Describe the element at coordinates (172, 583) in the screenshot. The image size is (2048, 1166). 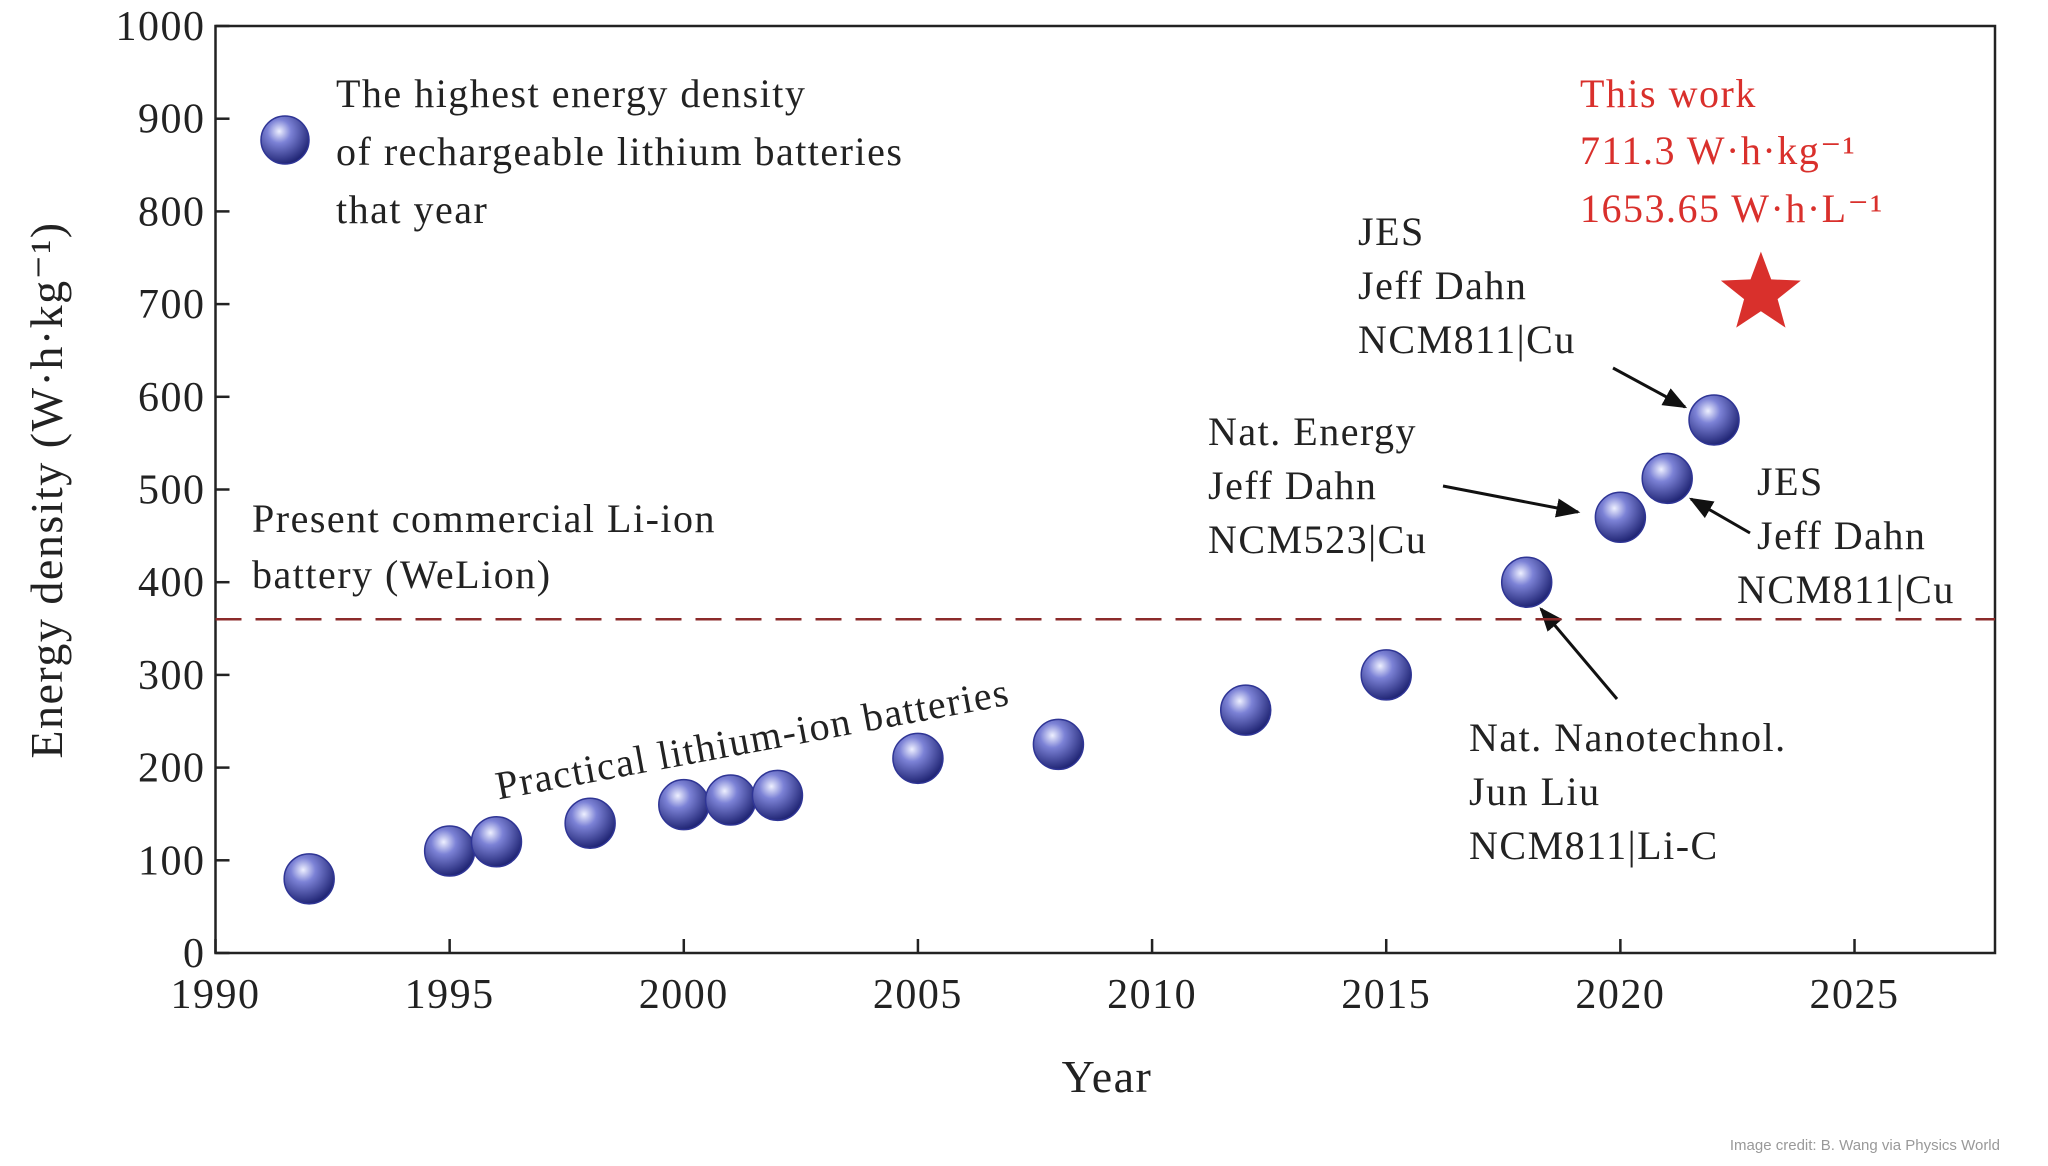
I see `y-tick-label: 400` at that location.